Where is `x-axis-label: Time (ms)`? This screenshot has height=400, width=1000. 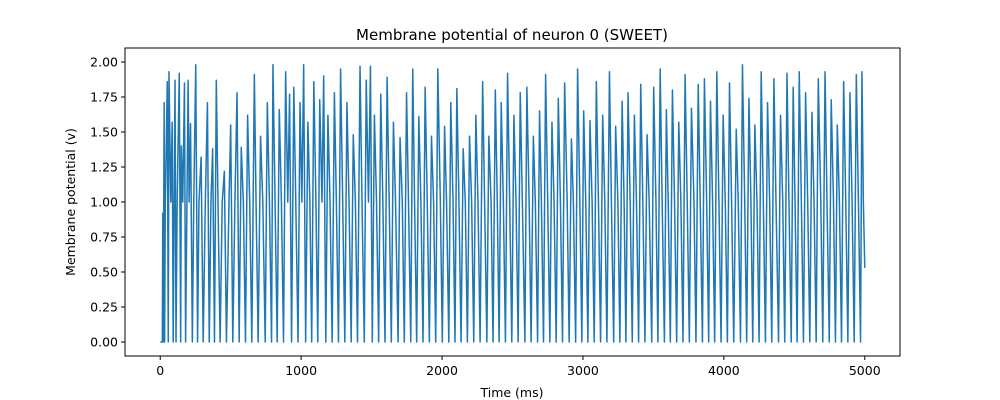 x-axis-label: Time (ms) is located at coordinates (511, 392).